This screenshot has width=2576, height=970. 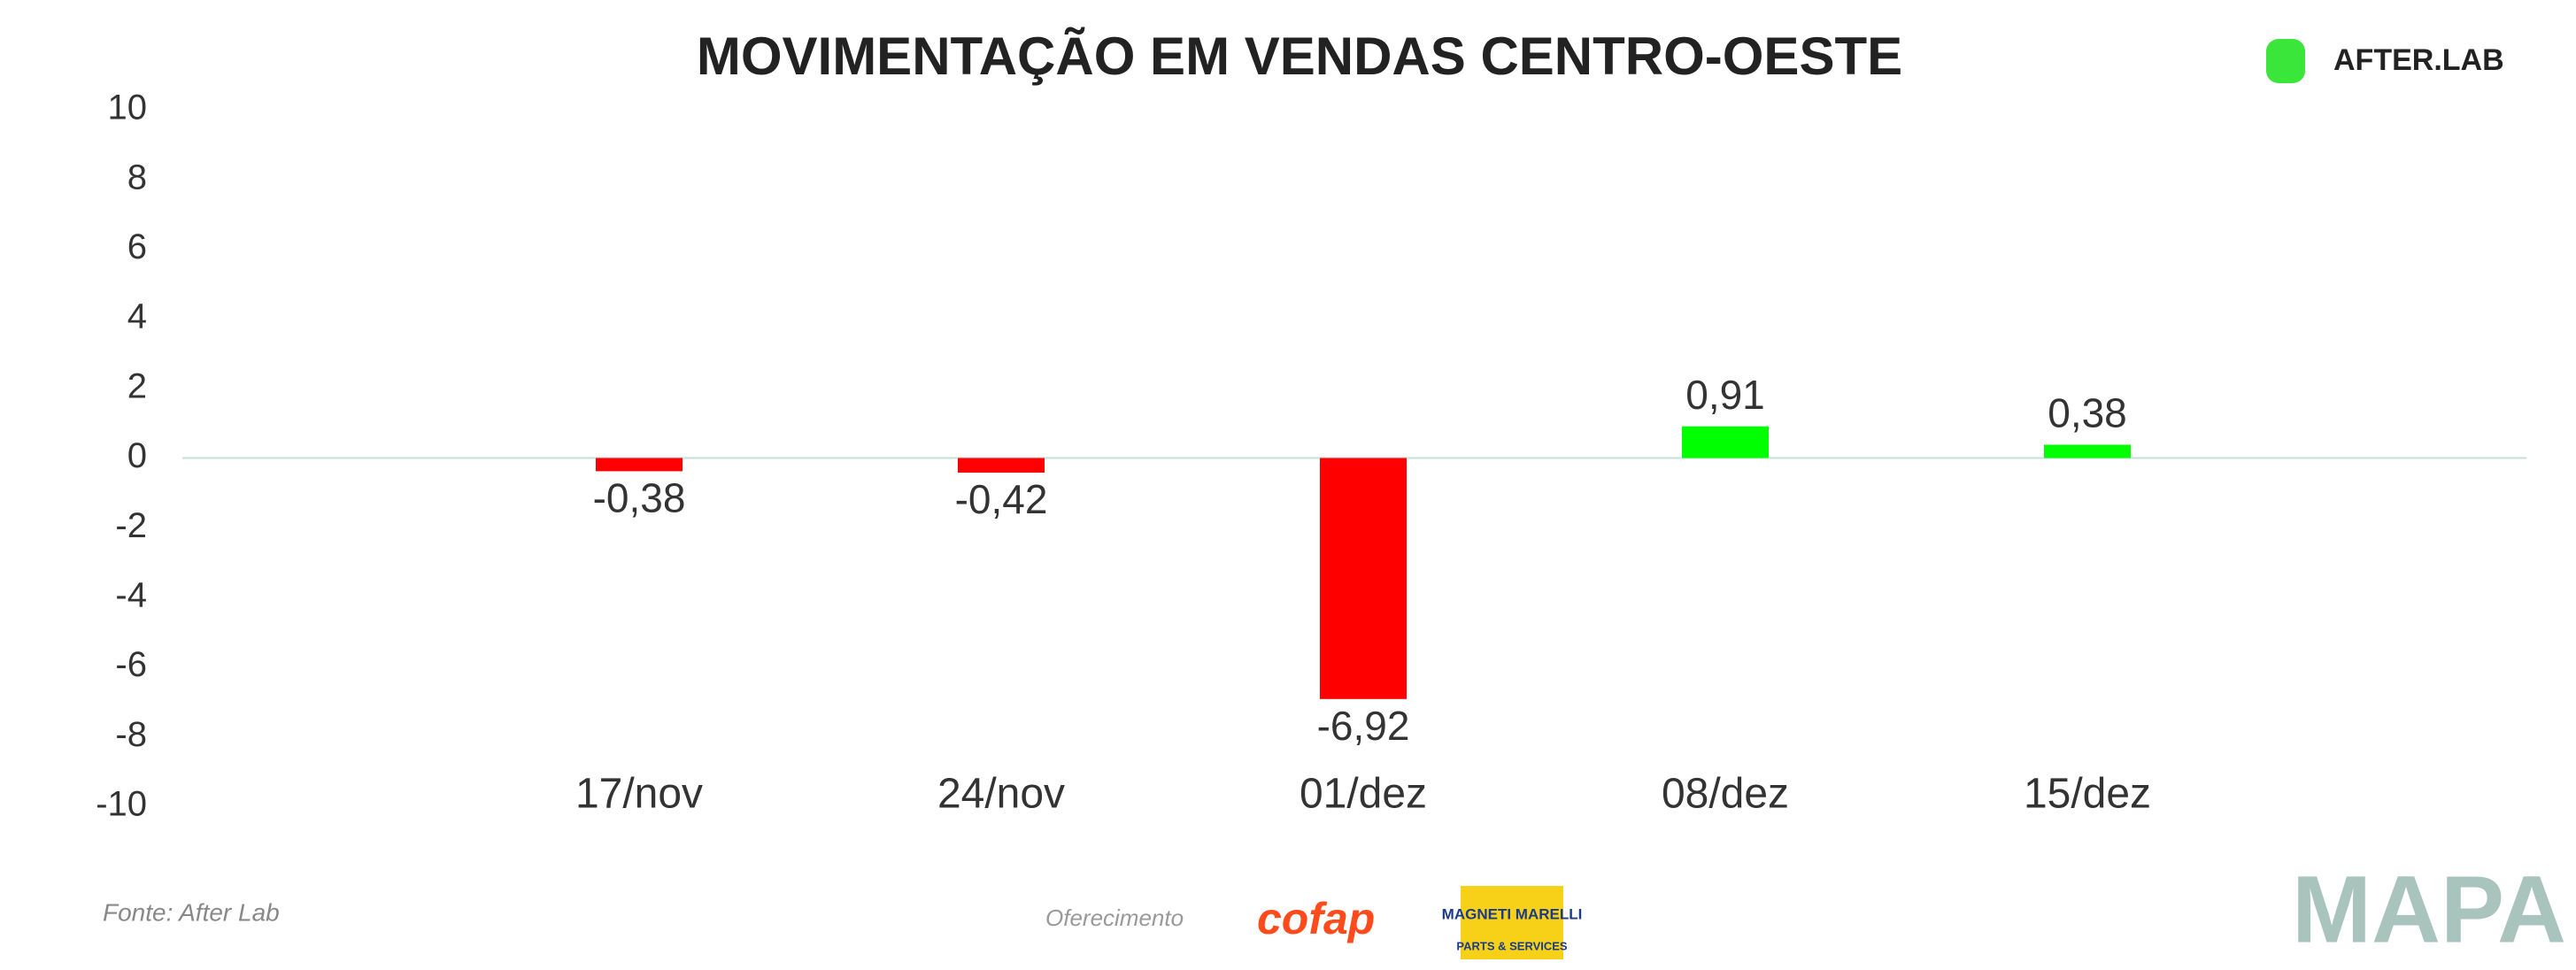 What do you see at coordinates (121, 804) in the screenshot?
I see `y-tick-label: -10` at bounding box center [121, 804].